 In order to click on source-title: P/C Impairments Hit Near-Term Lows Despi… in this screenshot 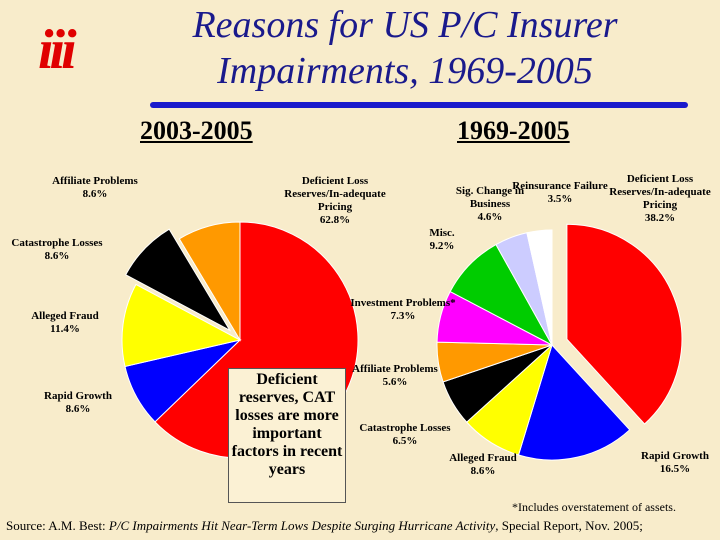, I will do `click(302, 525)`.